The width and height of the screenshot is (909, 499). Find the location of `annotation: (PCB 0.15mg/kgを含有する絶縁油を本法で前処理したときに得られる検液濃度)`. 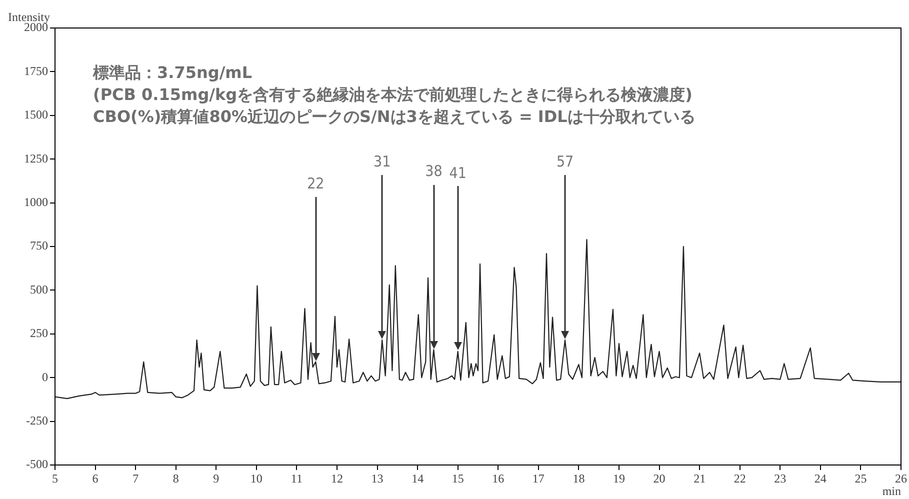

annotation: (PCB 0.15mg/kgを含有する絶縁油を本法で前処理したときに得られる検液濃度) is located at coordinates (392, 94).